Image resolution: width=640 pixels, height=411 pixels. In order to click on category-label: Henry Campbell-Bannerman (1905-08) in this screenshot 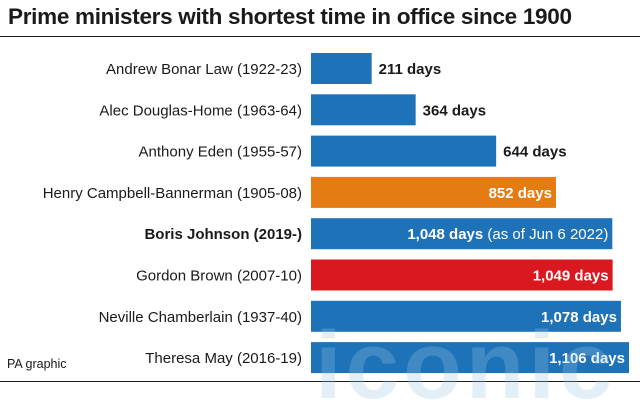, I will do `click(172, 193)`.